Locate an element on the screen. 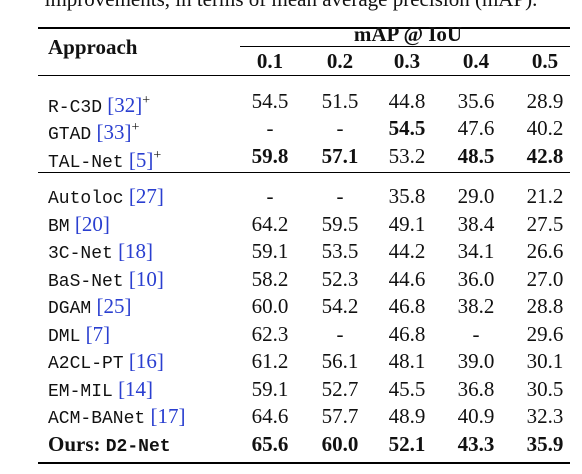  method-name: D2-Net is located at coordinates (138, 447).